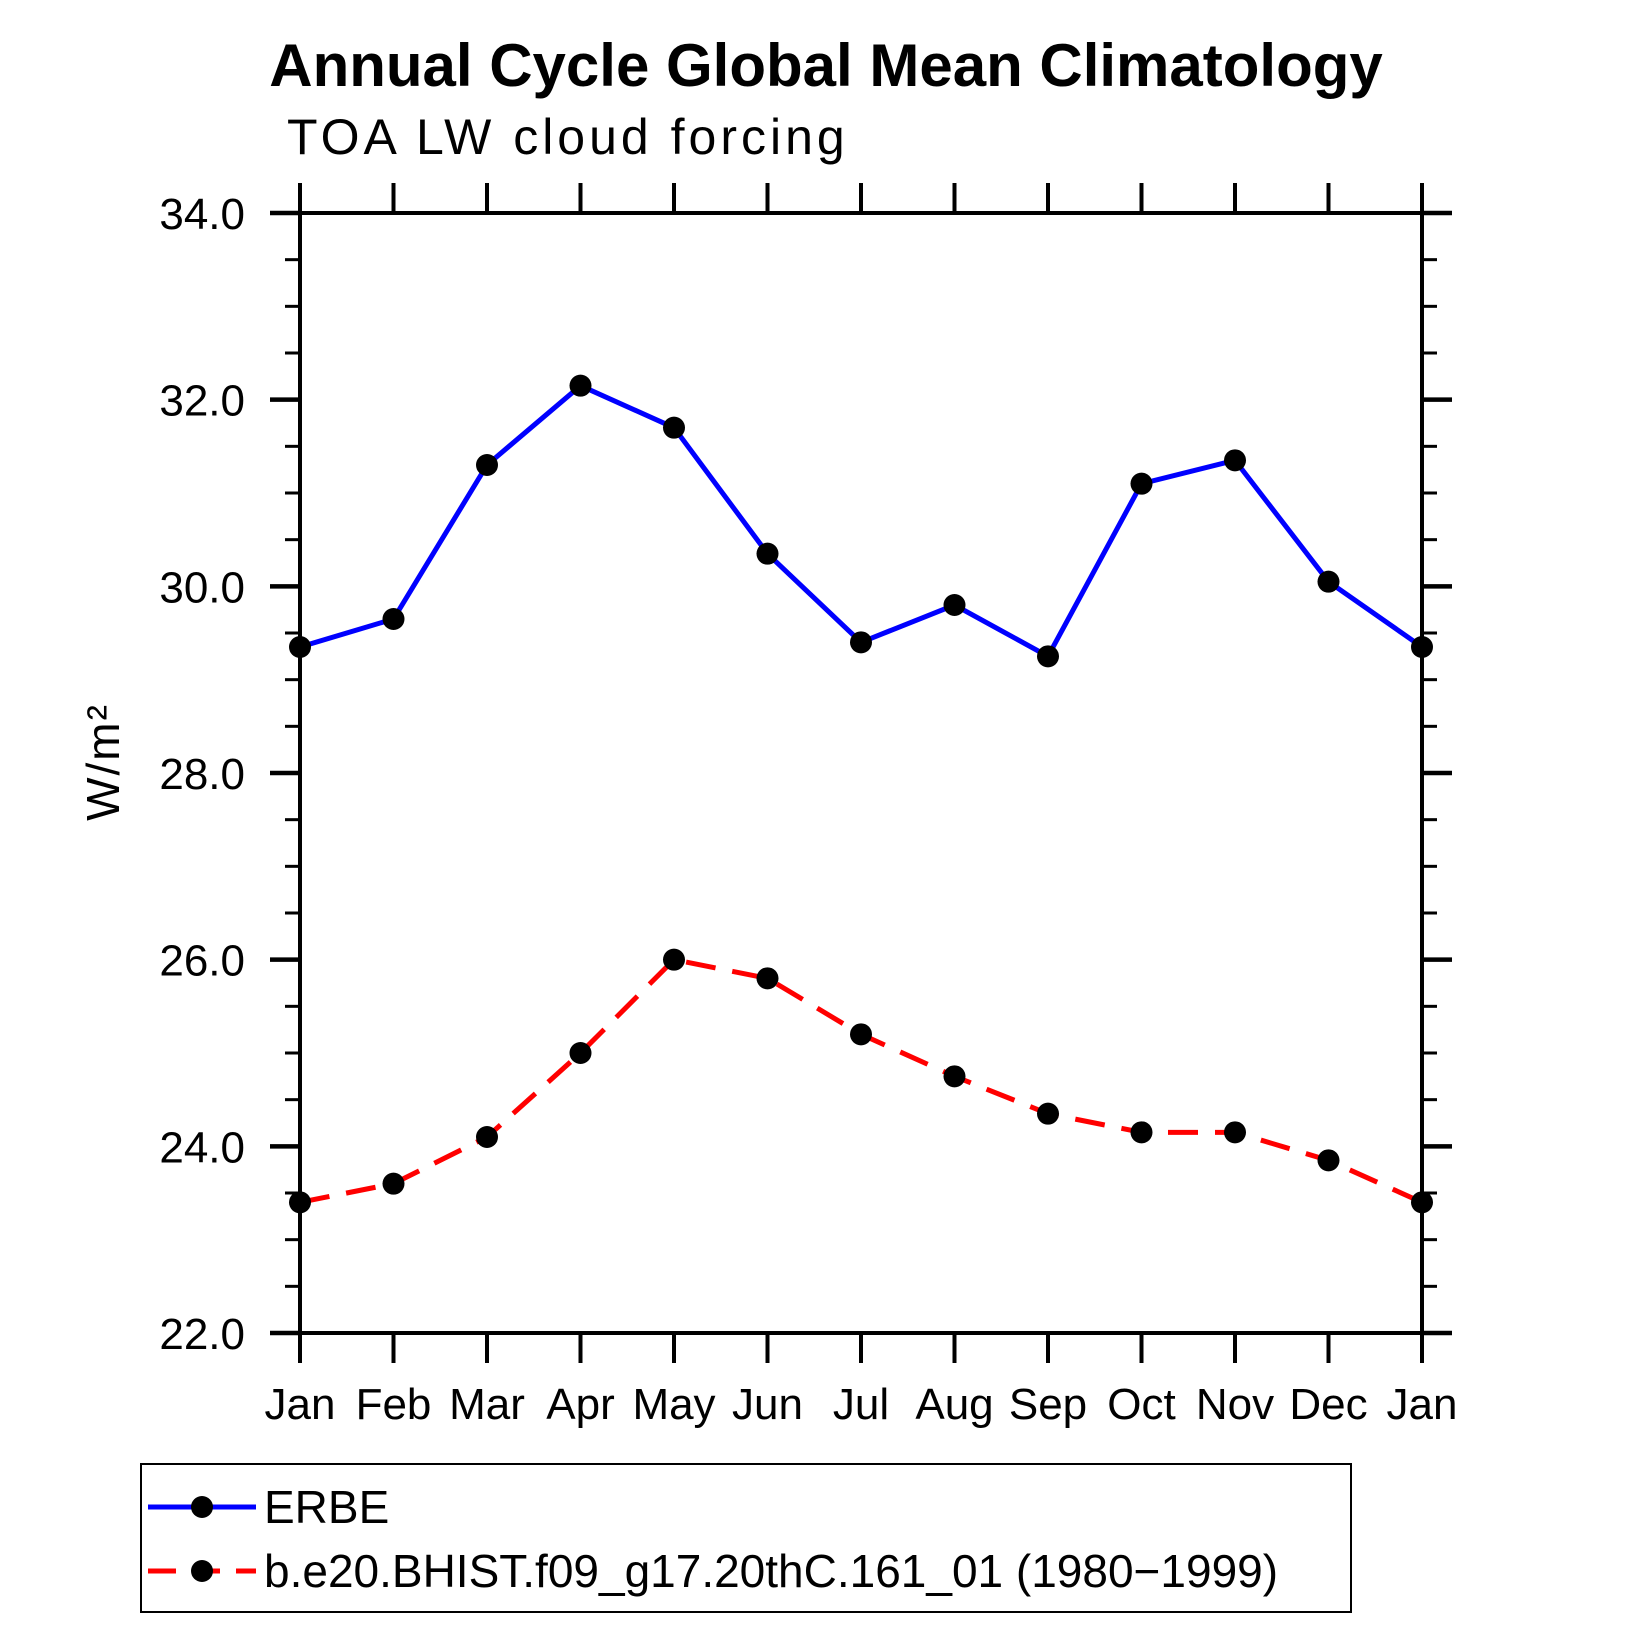  I want to click on y-tick-label: 30.0, so click(202, 587).